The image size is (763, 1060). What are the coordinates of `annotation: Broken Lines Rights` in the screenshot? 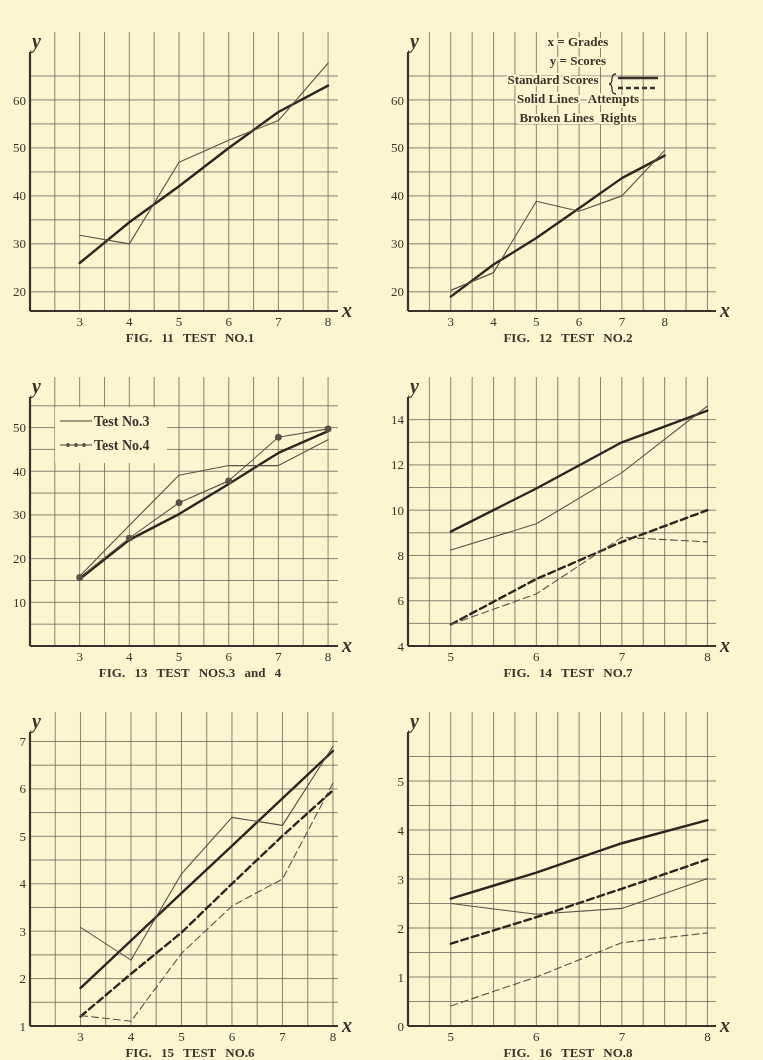 It's located at (578, 117).